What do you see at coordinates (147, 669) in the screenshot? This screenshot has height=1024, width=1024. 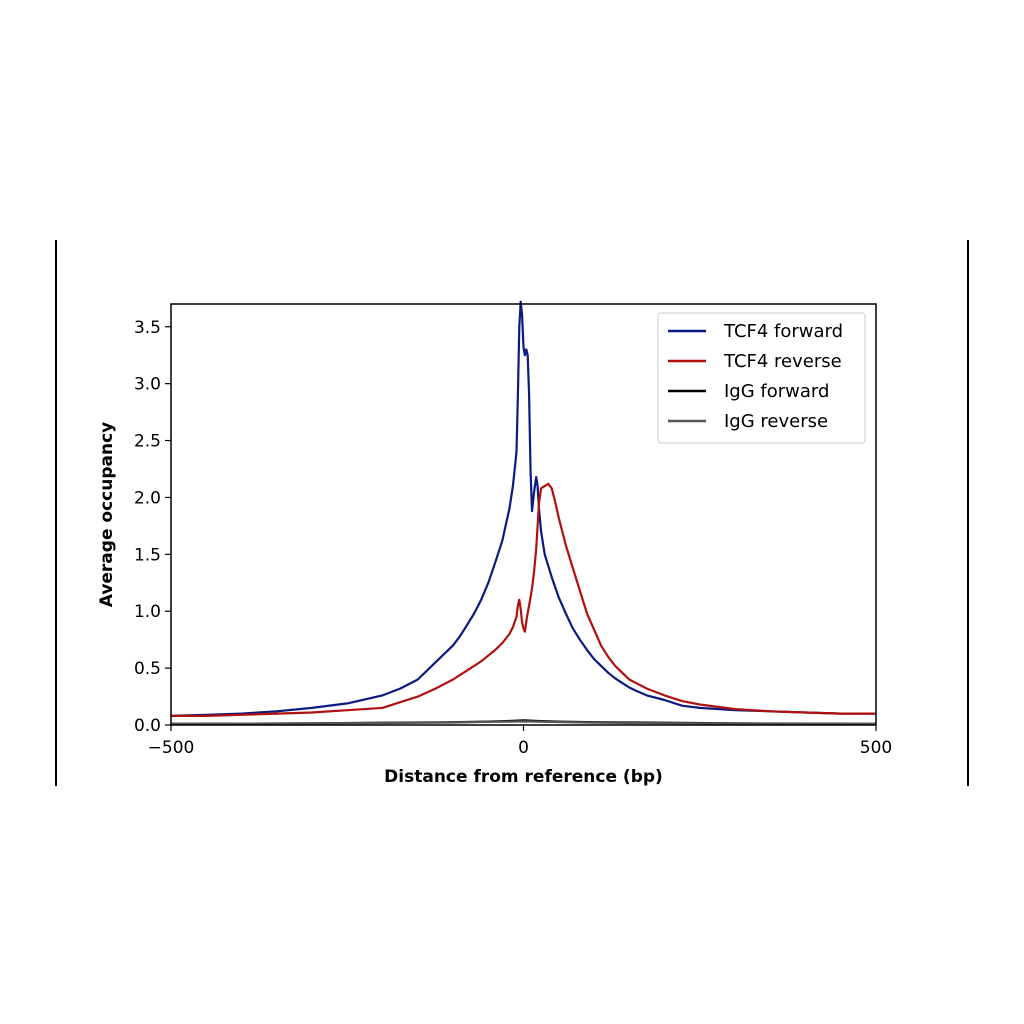 I see `y-tick-label: 0.5` at bounding box center [147, 669].